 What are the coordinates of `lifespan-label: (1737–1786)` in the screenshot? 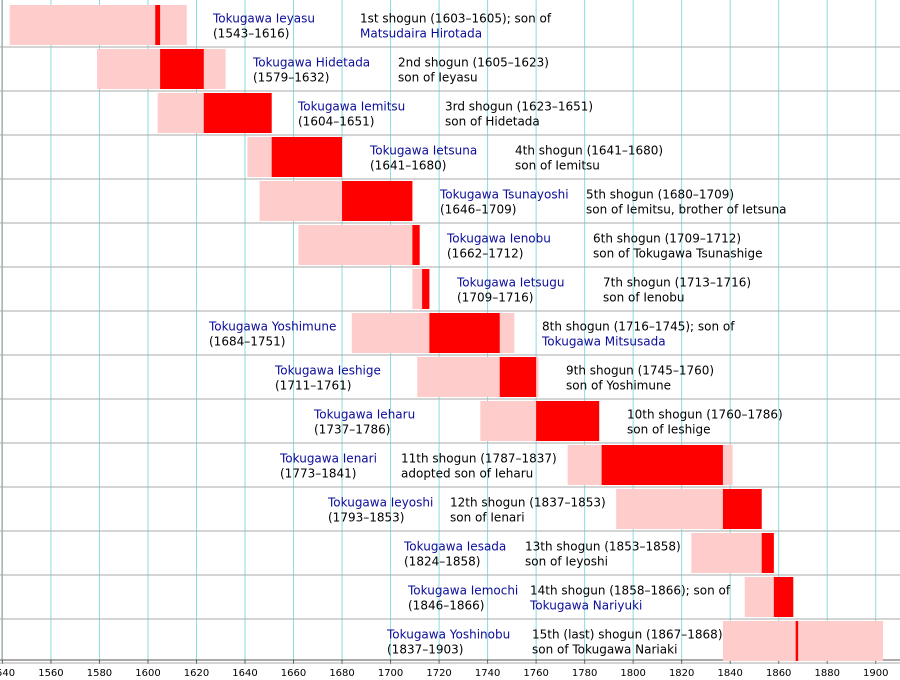 It's located at (352, 430).